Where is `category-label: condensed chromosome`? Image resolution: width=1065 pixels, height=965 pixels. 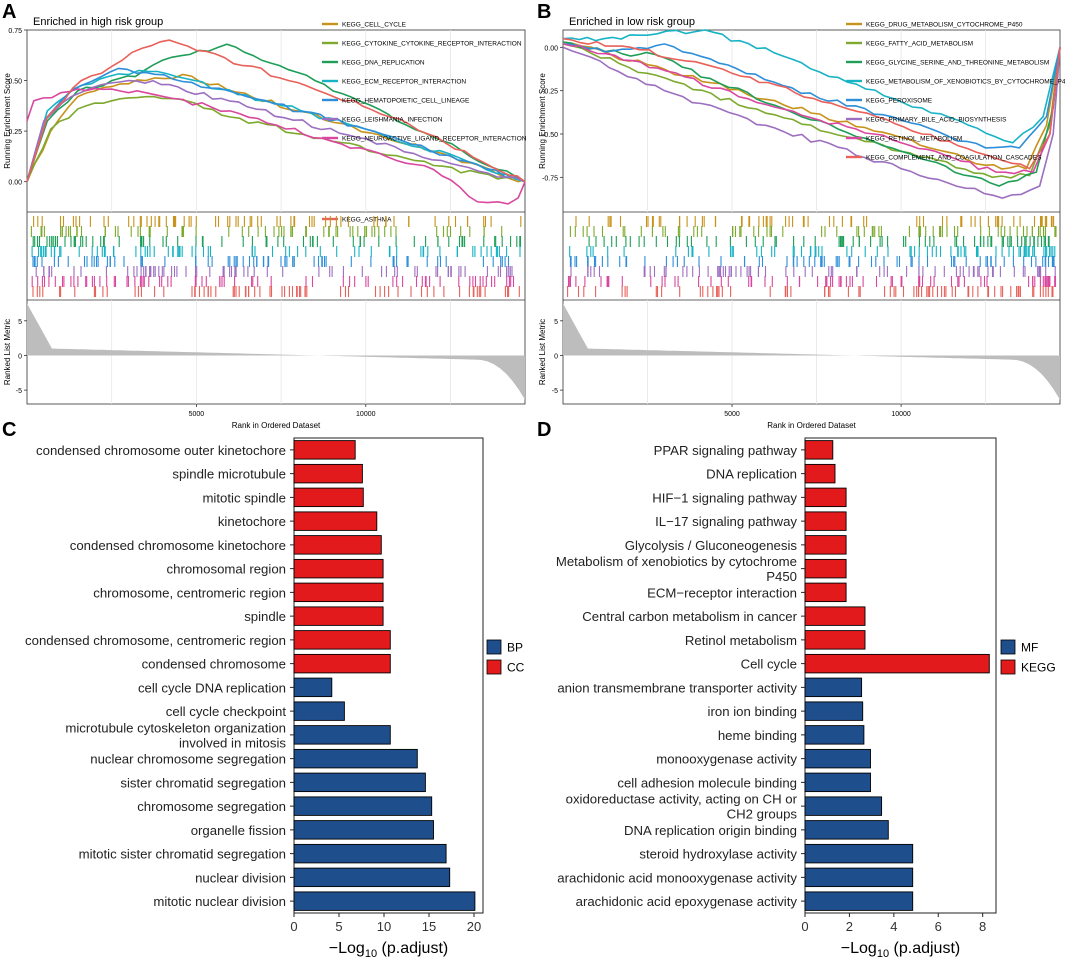 category-label: condensed chromosome is located at coordinates (214, 664).